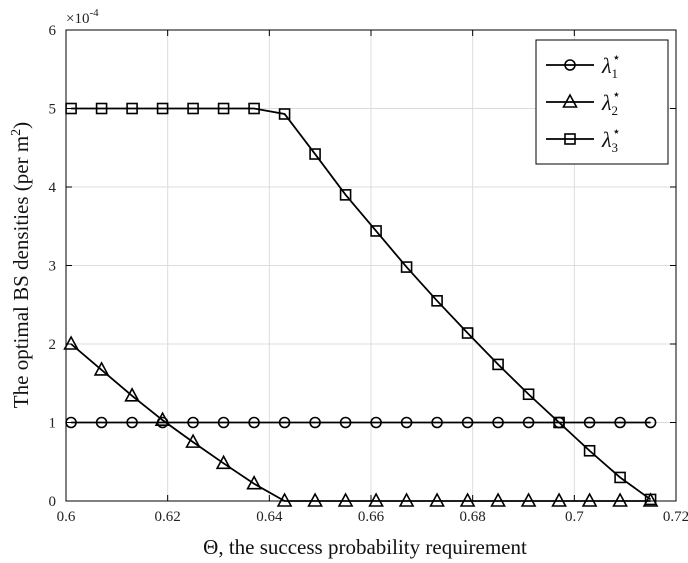 This screenshot has width=688, height=563. Describe the element at coordinates (21, 265) in the screenshot. I see `y-axis-label: The optimal BS densities (per m2)` at that location.